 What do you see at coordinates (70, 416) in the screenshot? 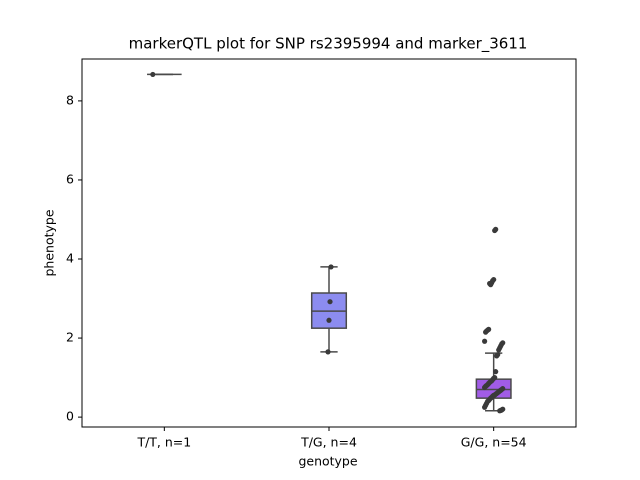
I see `y-tick-label: 0` at bounding box center [70, 416].